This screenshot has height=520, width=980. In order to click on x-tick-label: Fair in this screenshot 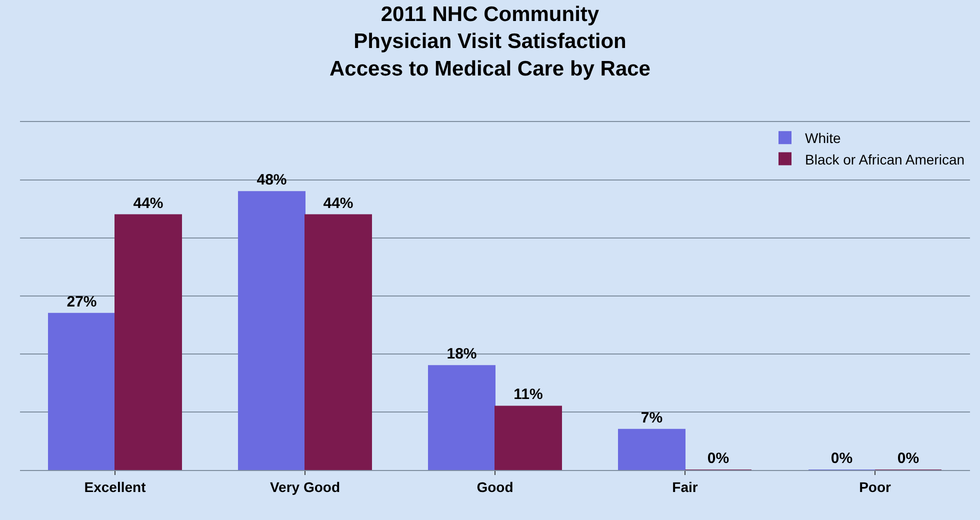, I will do `click(685, 486)`.